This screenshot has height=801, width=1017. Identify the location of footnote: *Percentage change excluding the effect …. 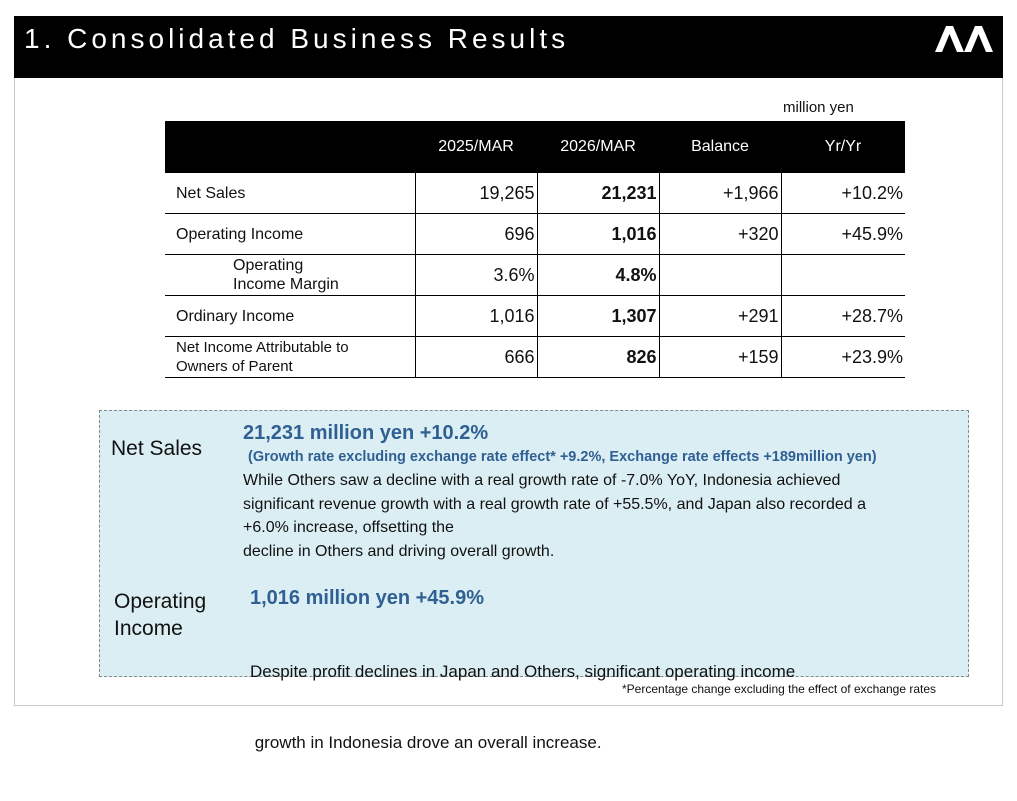
(779, 689).